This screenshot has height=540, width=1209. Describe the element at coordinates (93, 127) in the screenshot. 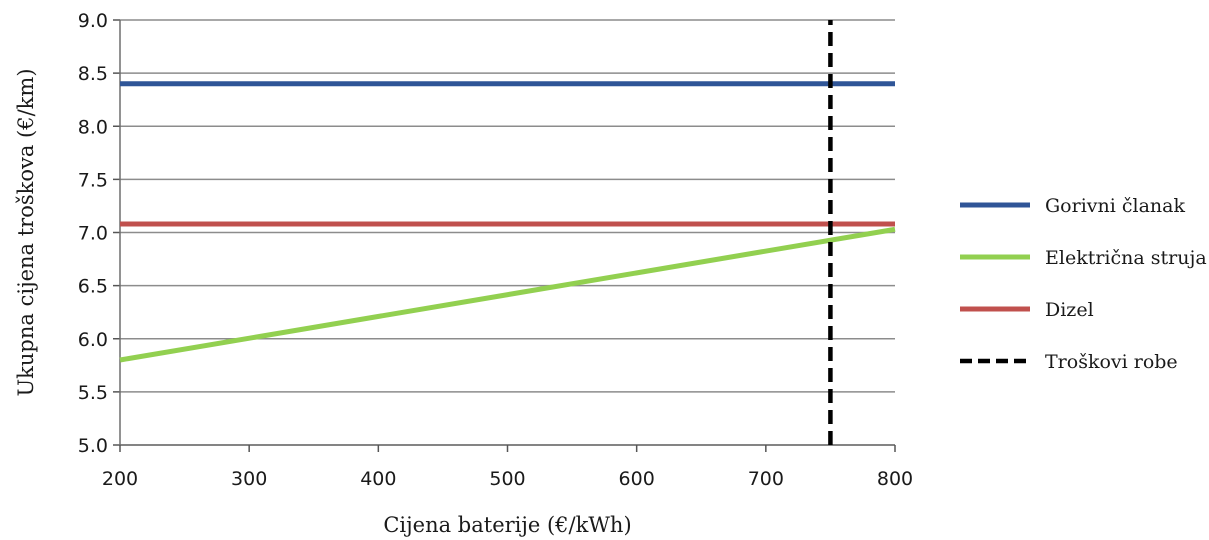

I see `y-tick-label: 8.0` at that location.